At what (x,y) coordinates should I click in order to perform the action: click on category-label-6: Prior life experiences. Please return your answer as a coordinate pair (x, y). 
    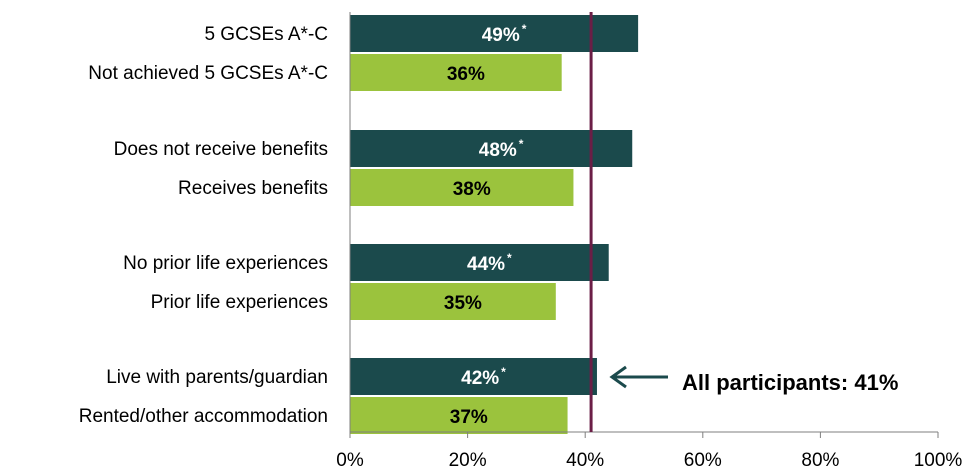
    Looking at the image, I should click on (239, 302).